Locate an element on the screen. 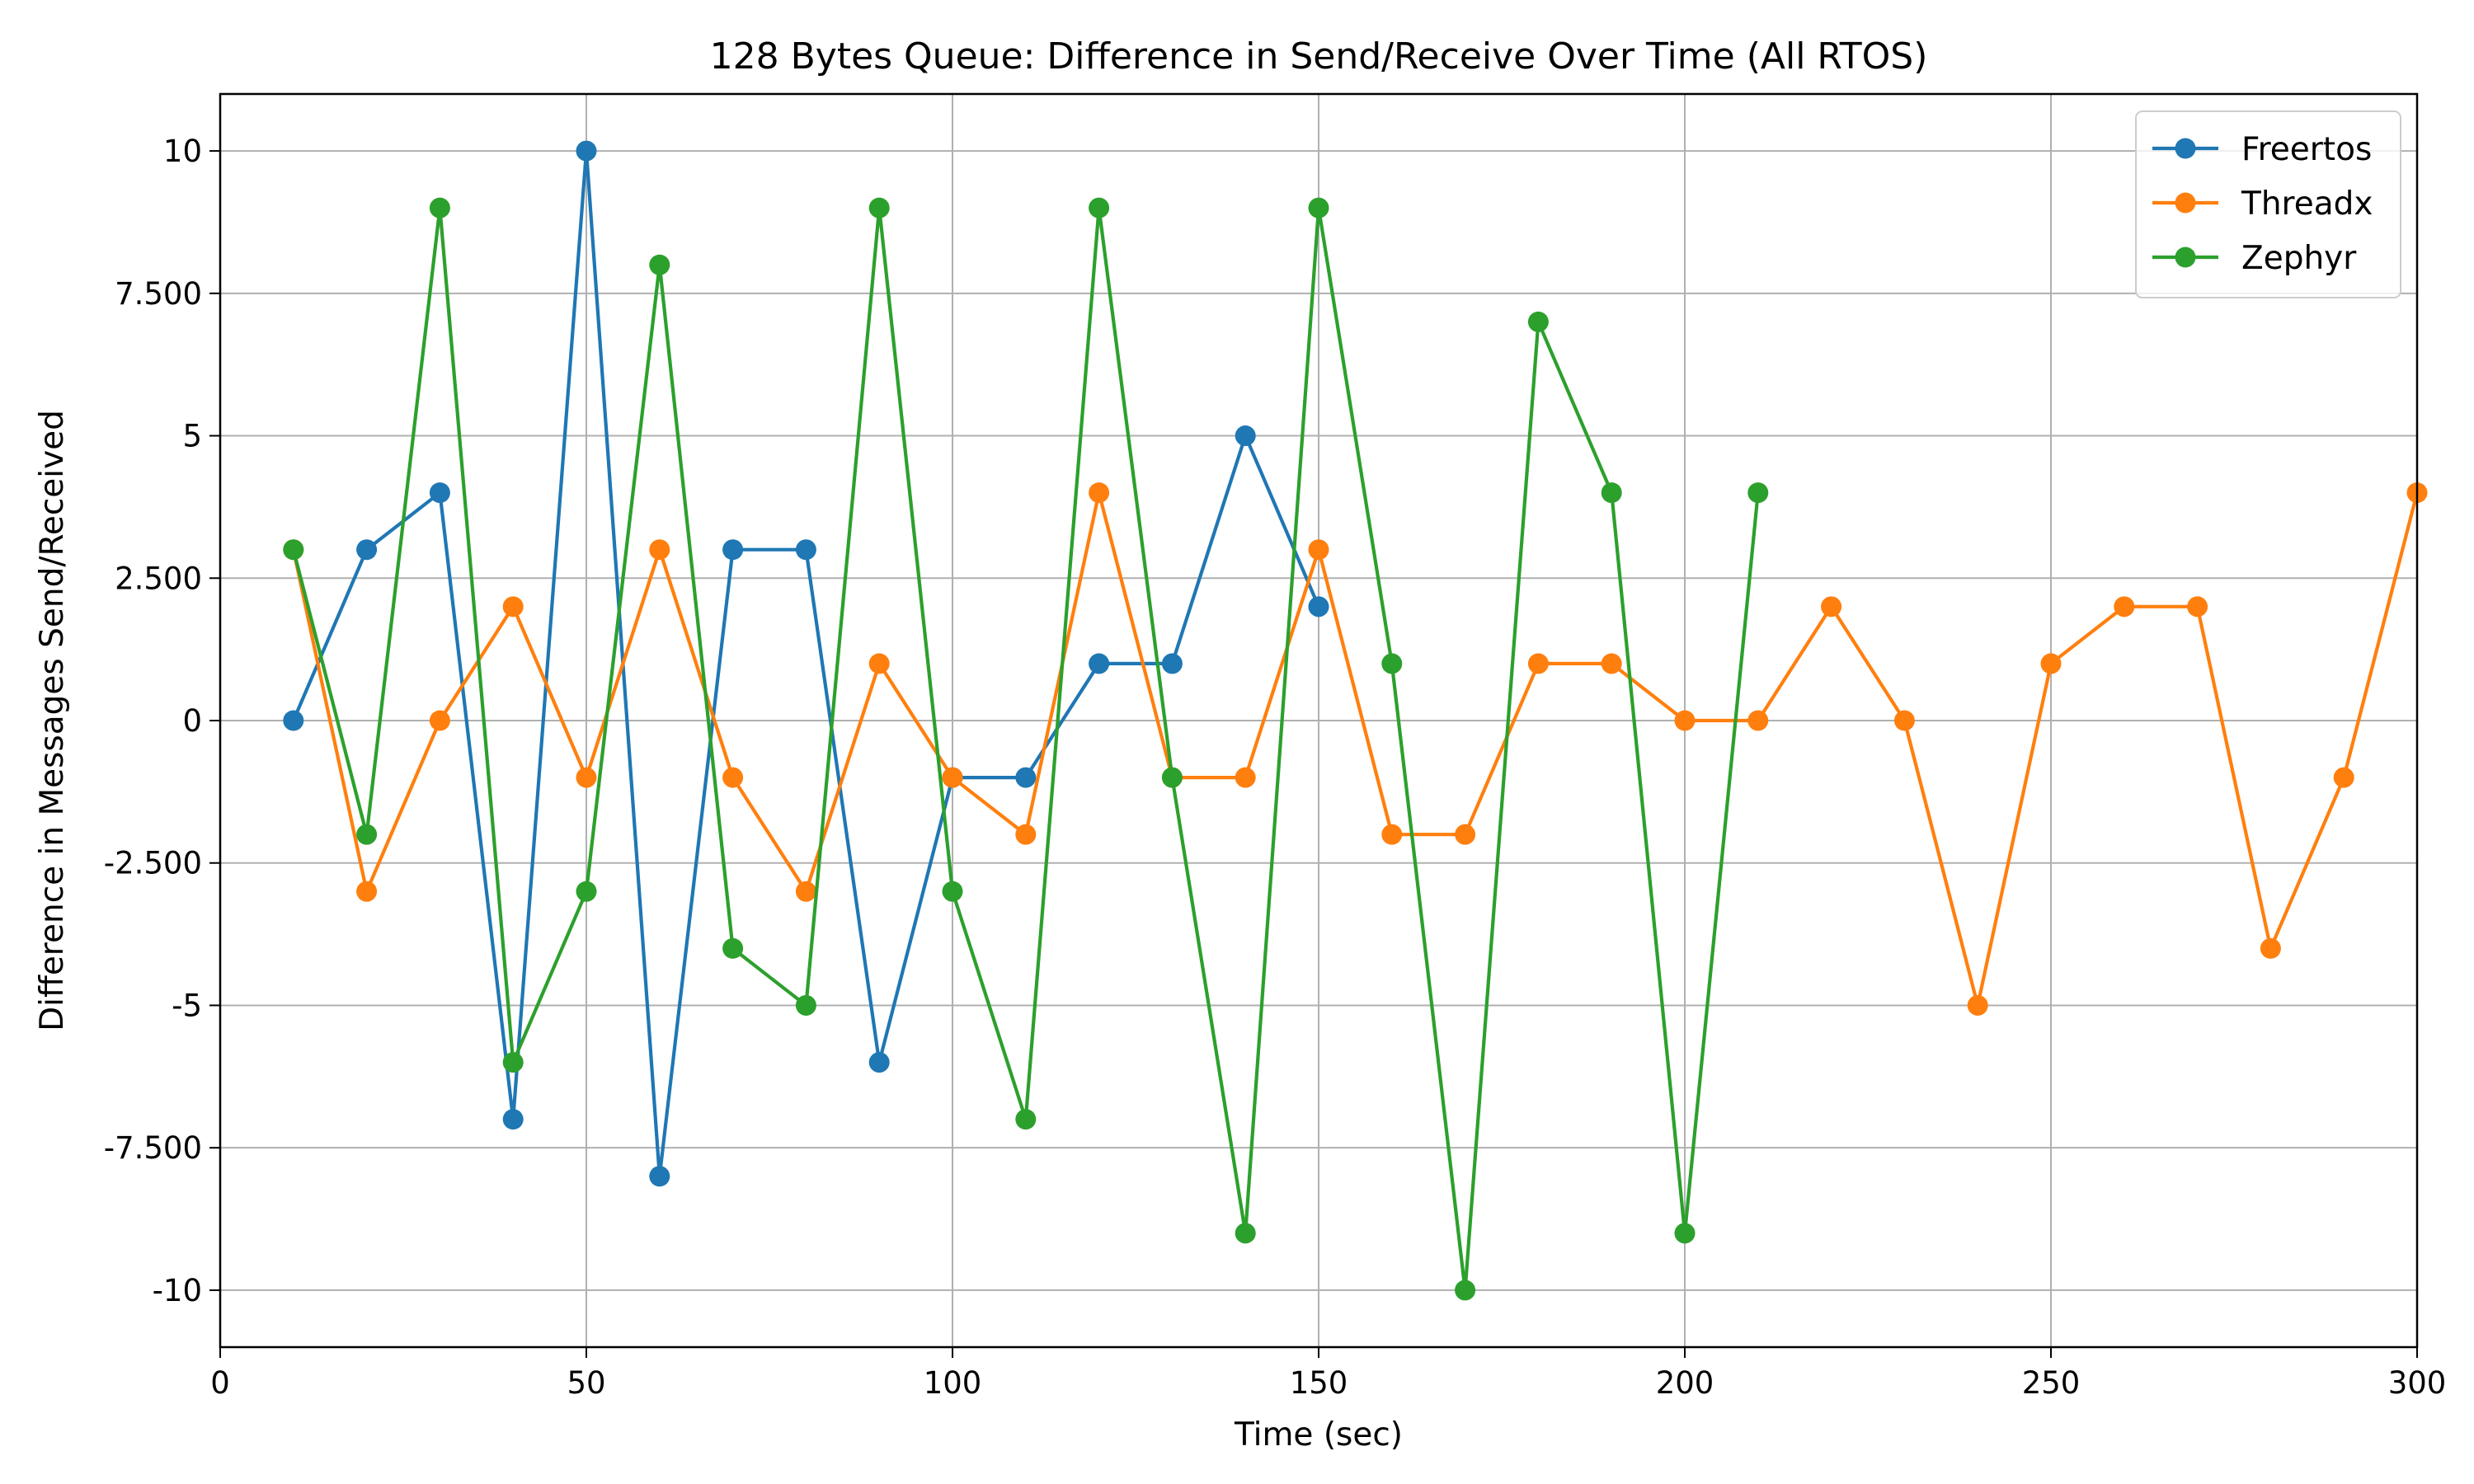 This screenshot has height=1484, width=2474. y-tick-label: 2.500 is located at coordinates (158, 578).